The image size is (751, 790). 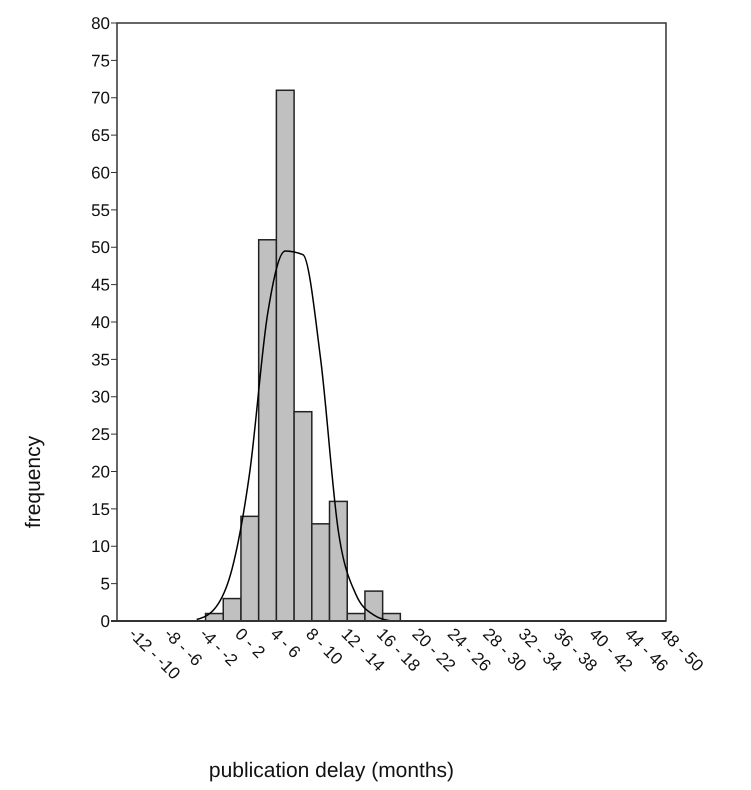 What do you see at coordinates (100, 60) in the screenshot?
I see `y-tick-label: 75` at bounding box center [100, 60].